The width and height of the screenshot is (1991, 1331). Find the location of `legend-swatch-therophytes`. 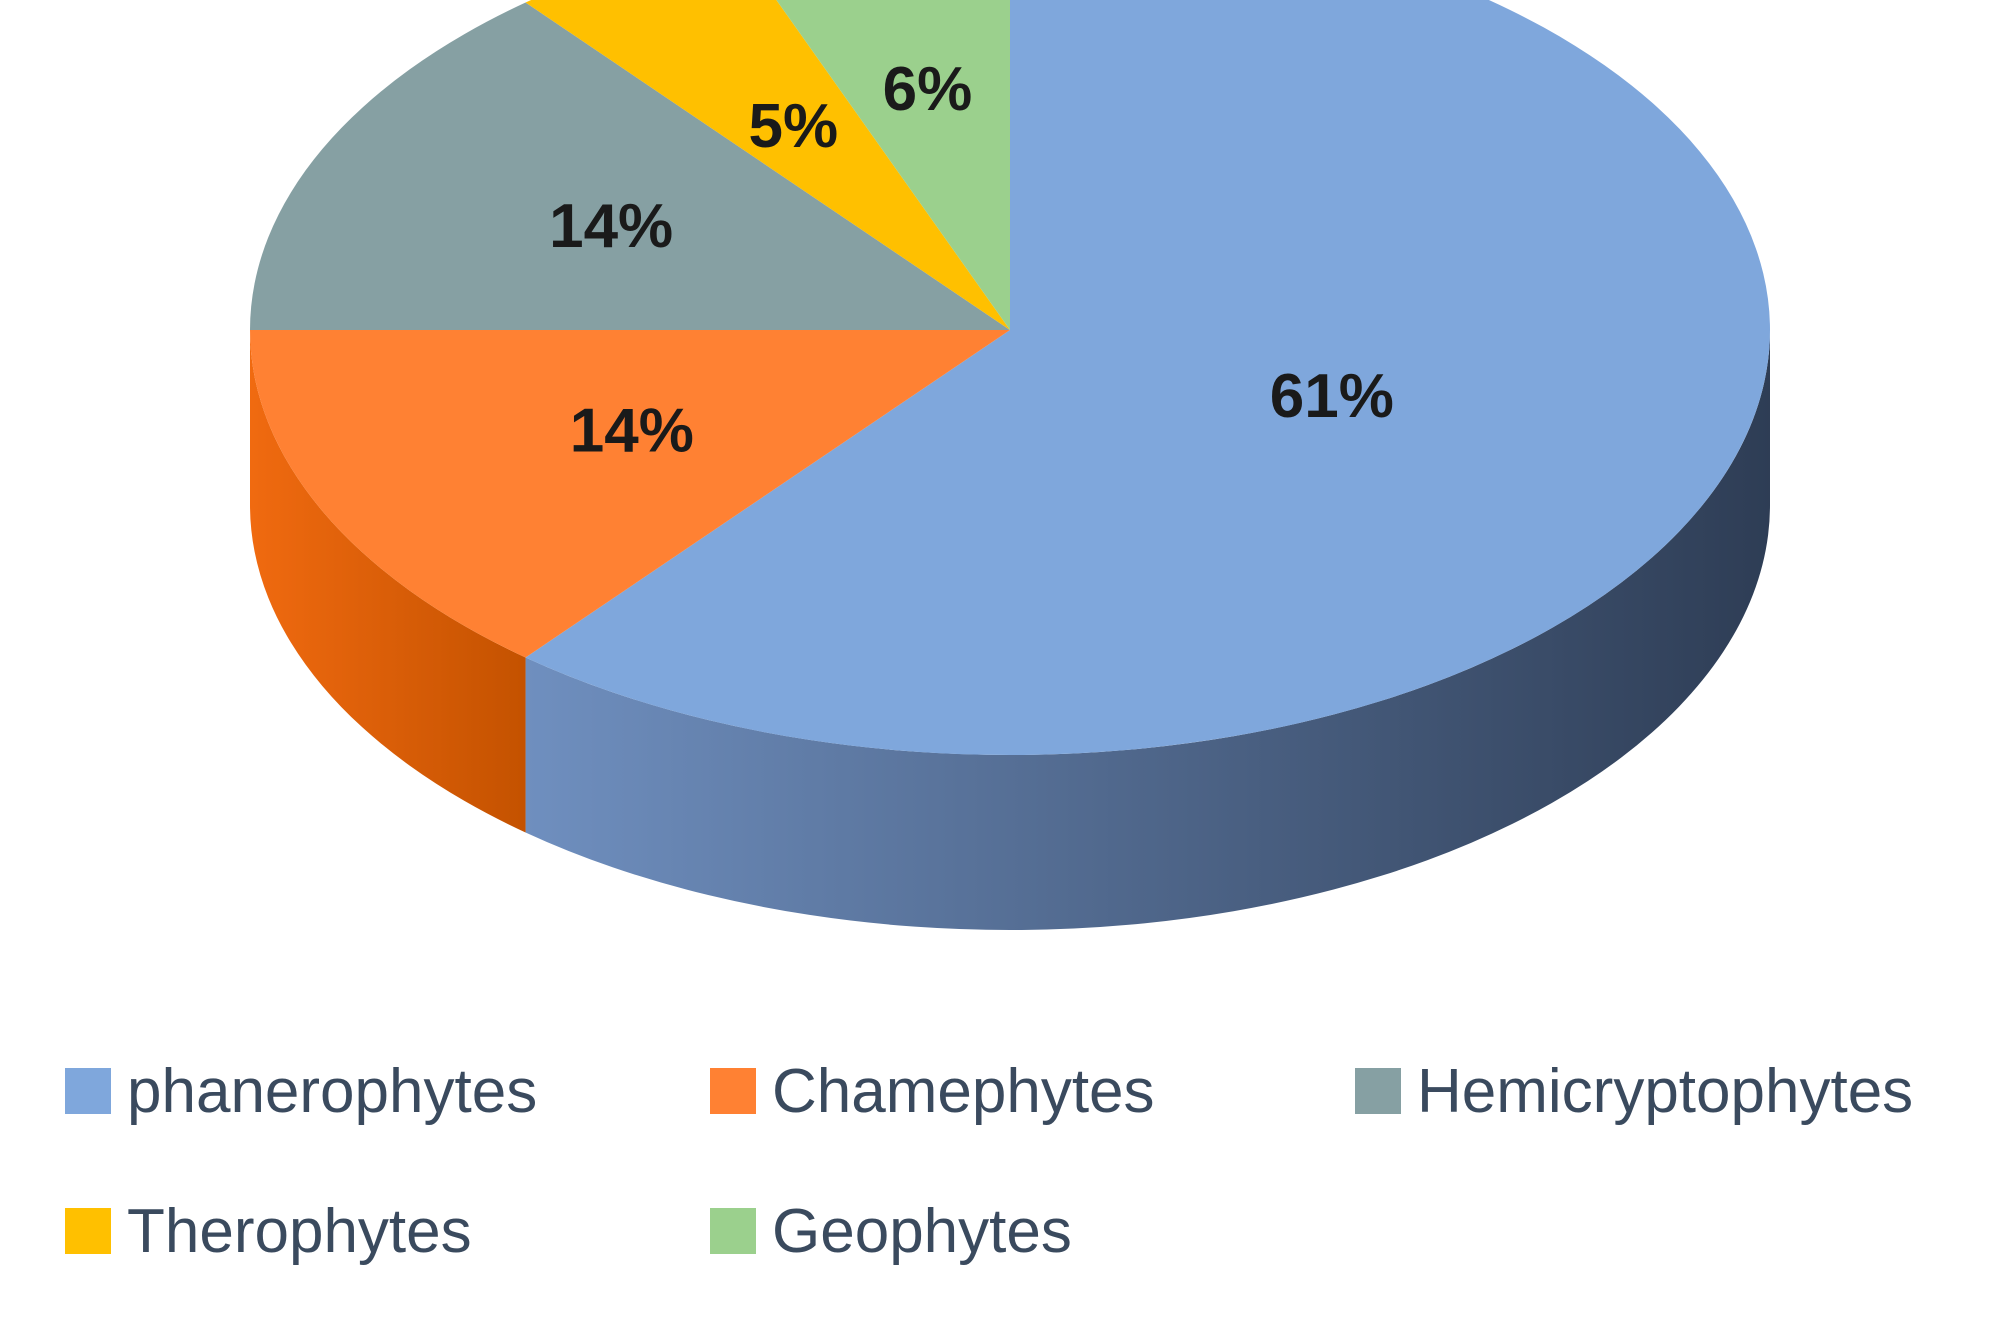

legend-swatch-therophytes is located at coordinates (88, 1231).